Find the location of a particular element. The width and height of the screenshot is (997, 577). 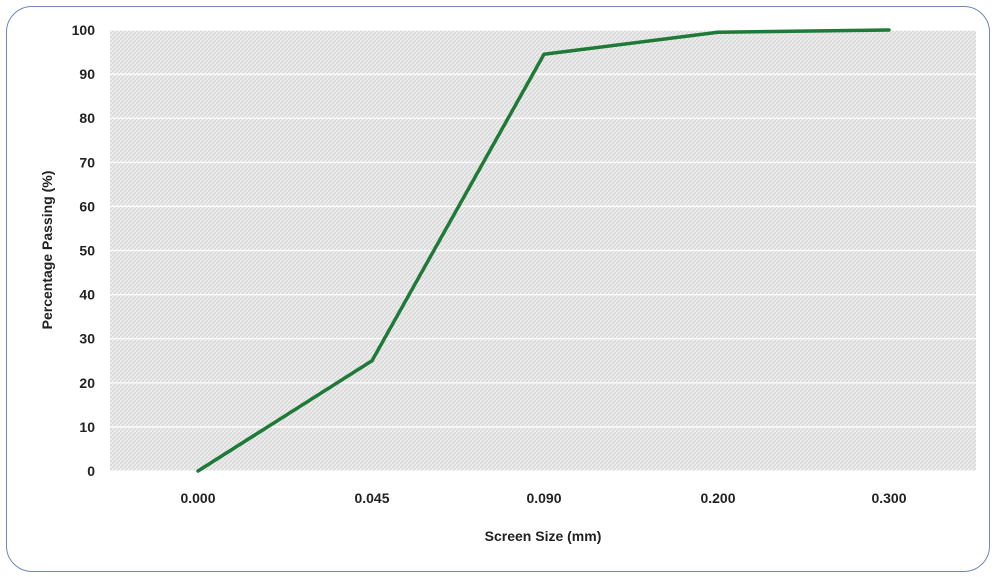

y-tick-label: 100 is located at coordinates (84, 30).